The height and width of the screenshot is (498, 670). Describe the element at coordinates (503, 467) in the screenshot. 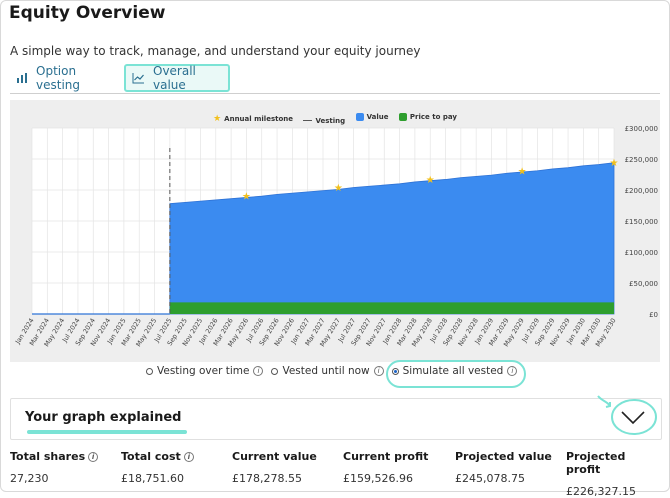

I see `stat-projected-value: Projected value £245,078.75` at that location.